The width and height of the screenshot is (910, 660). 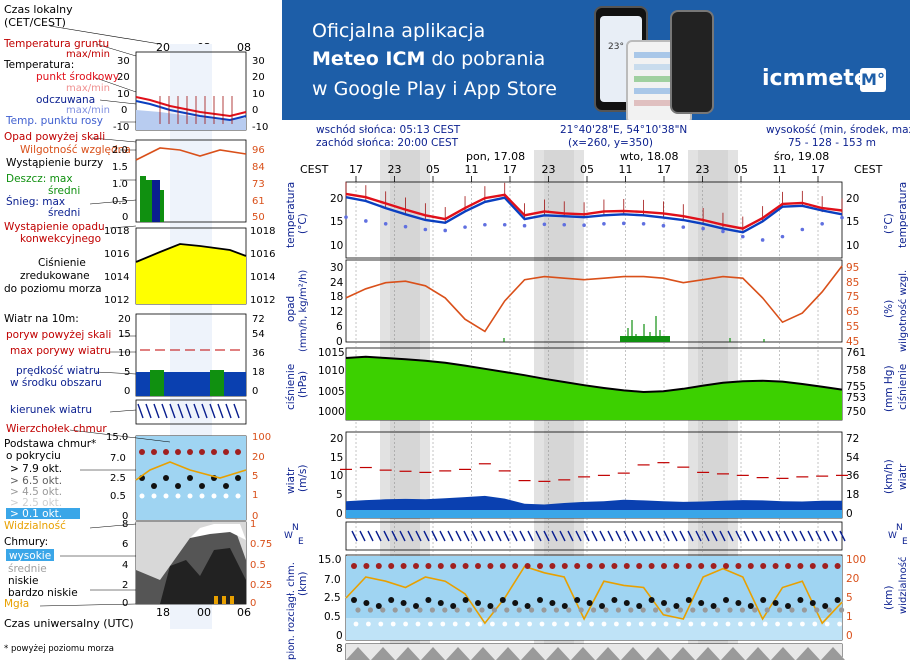 I want to click on legend-wind-tick-r54: 54, so click(x=258, y=334).